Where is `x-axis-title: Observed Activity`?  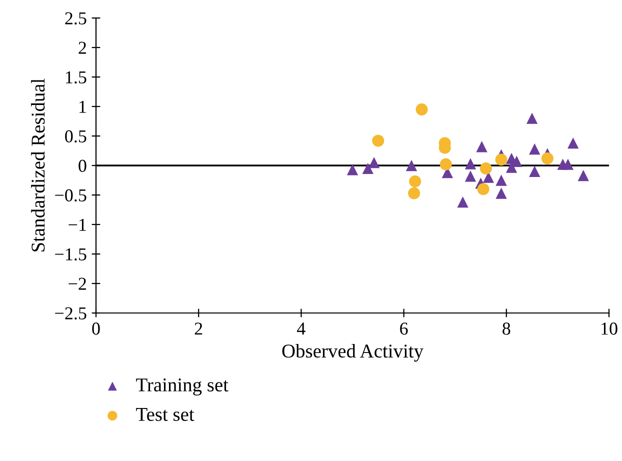
x-axis-title: Observed Activity is located at coordinates (353, 353).